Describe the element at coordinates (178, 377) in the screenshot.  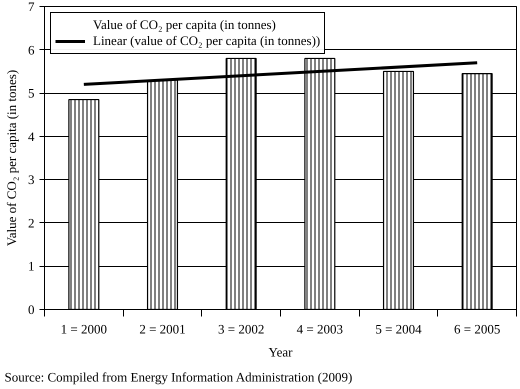
I see `source-note: Source: Compiled from Energy Information Administration (2009)` at that location.